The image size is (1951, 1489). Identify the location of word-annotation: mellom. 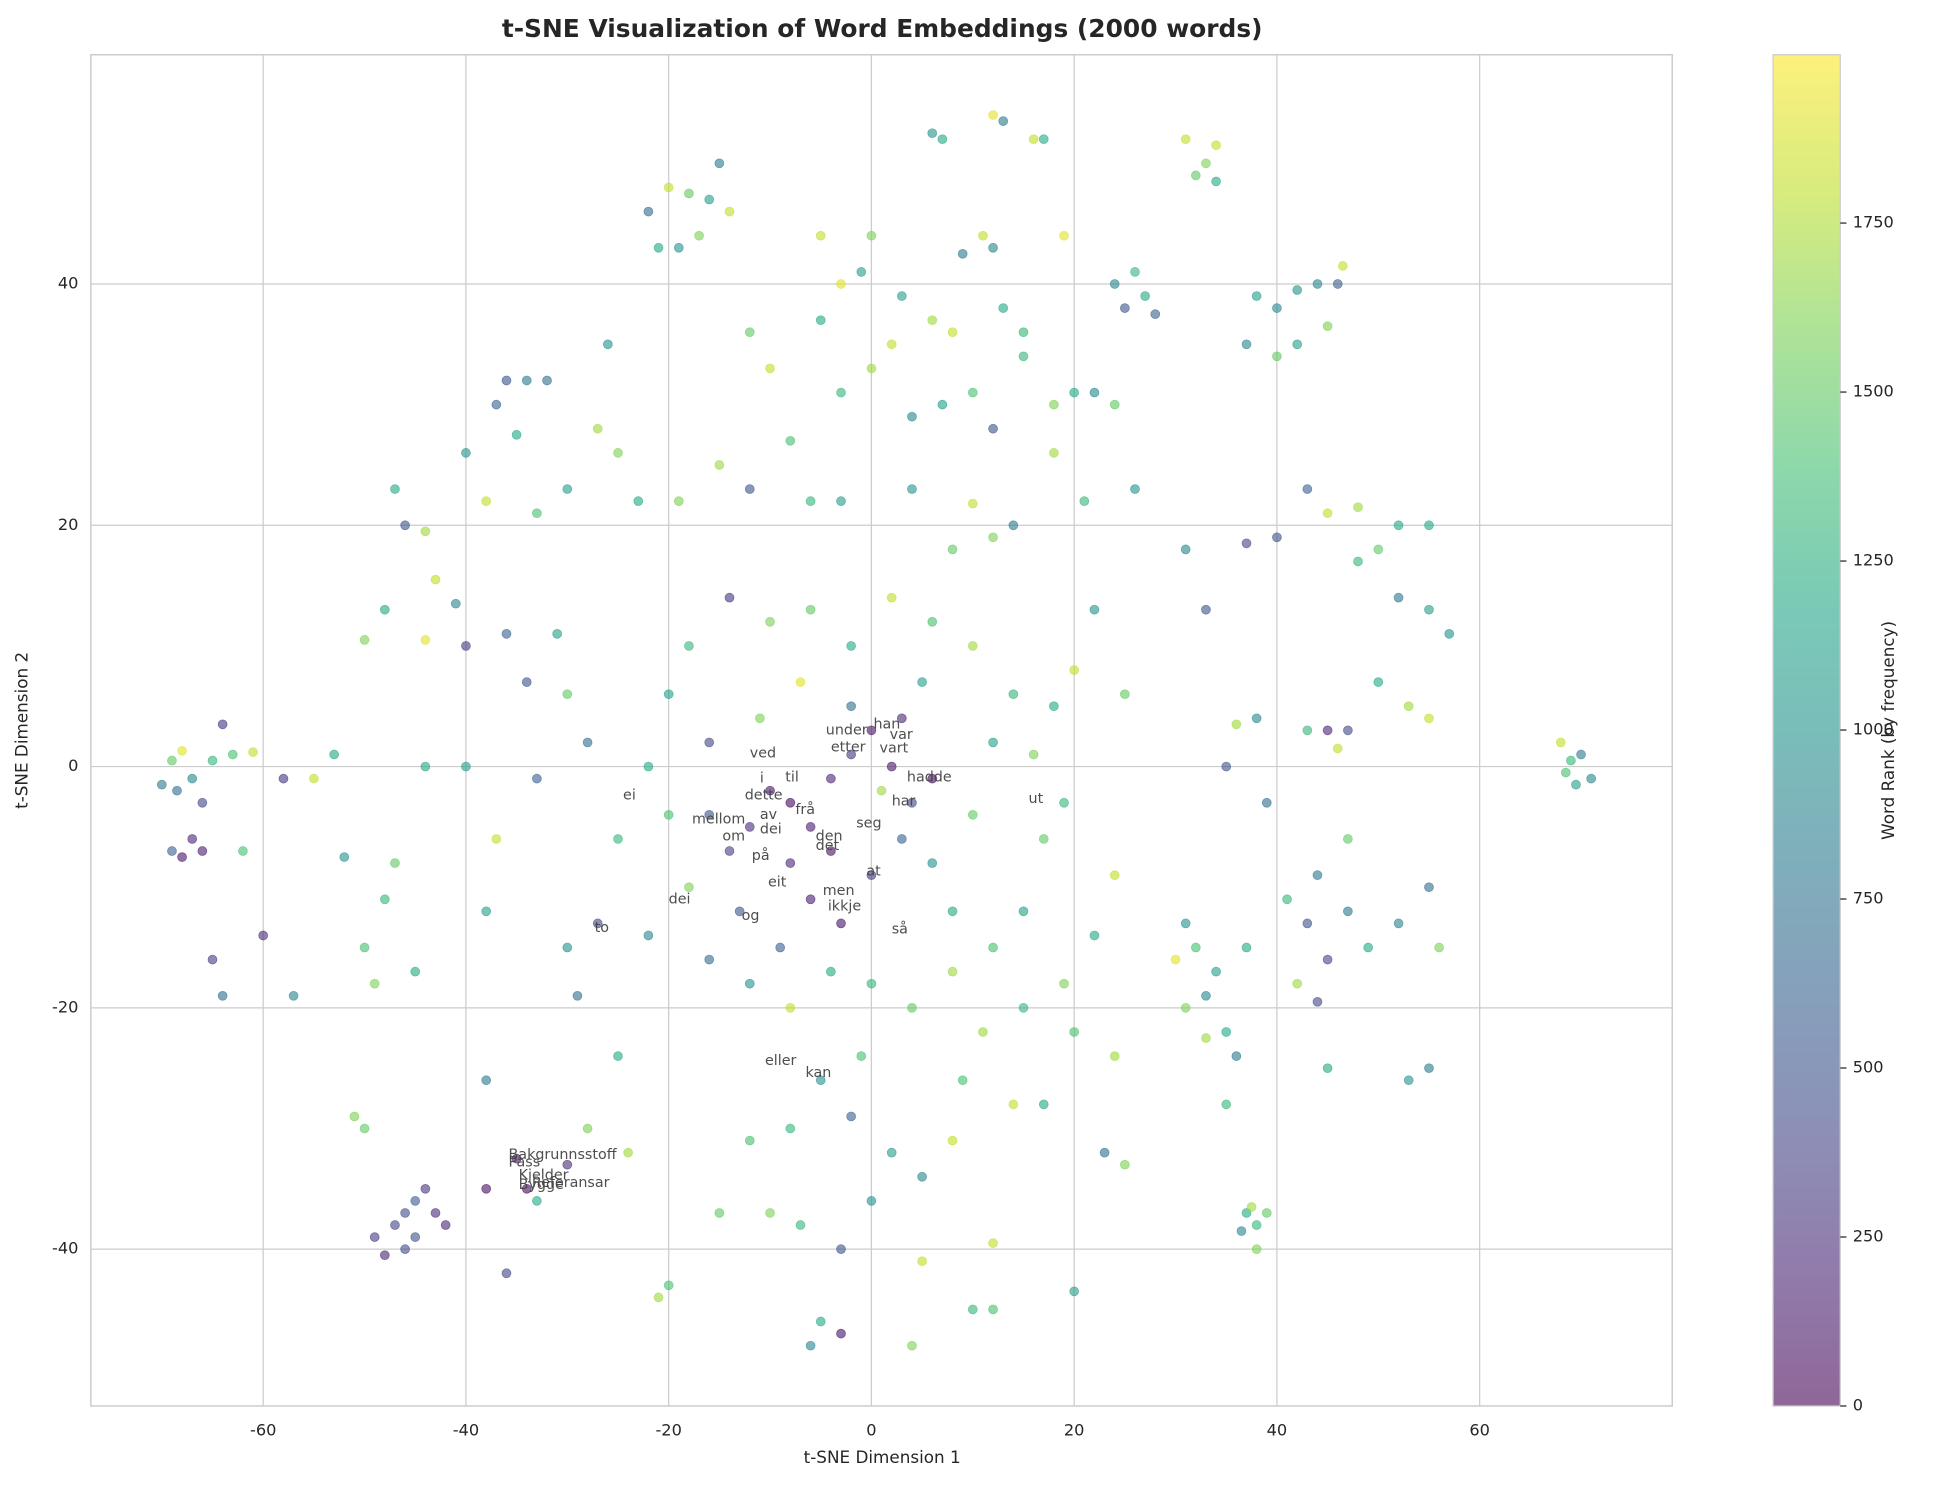
(718, 820).